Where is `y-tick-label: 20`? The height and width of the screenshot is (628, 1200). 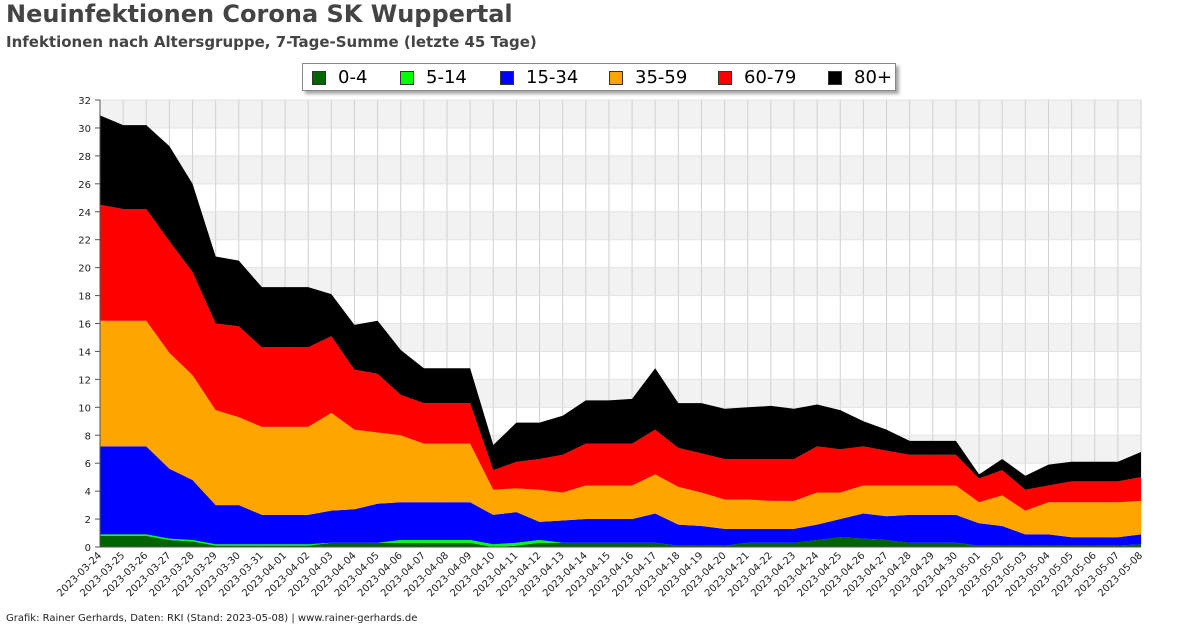
y-tick-label: 20 is located at coordinates (84, 269).